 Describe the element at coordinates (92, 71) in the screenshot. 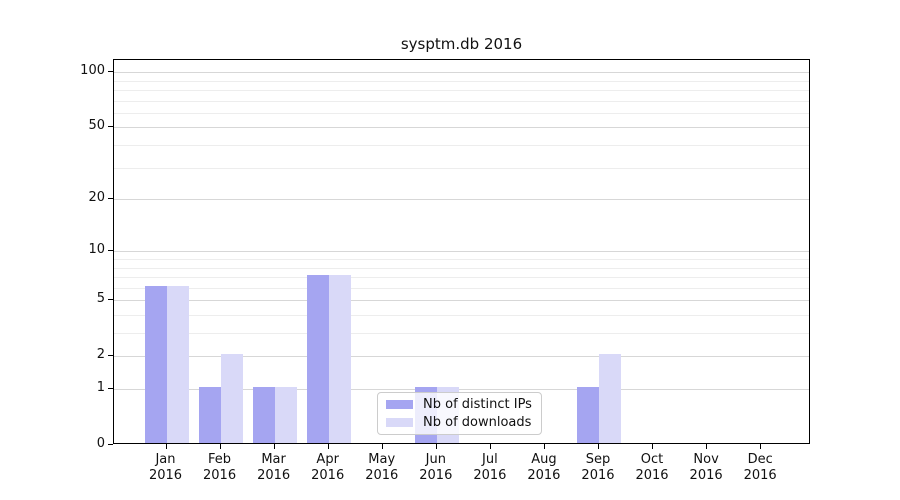

I see `y-tick-label: 100` at that location.